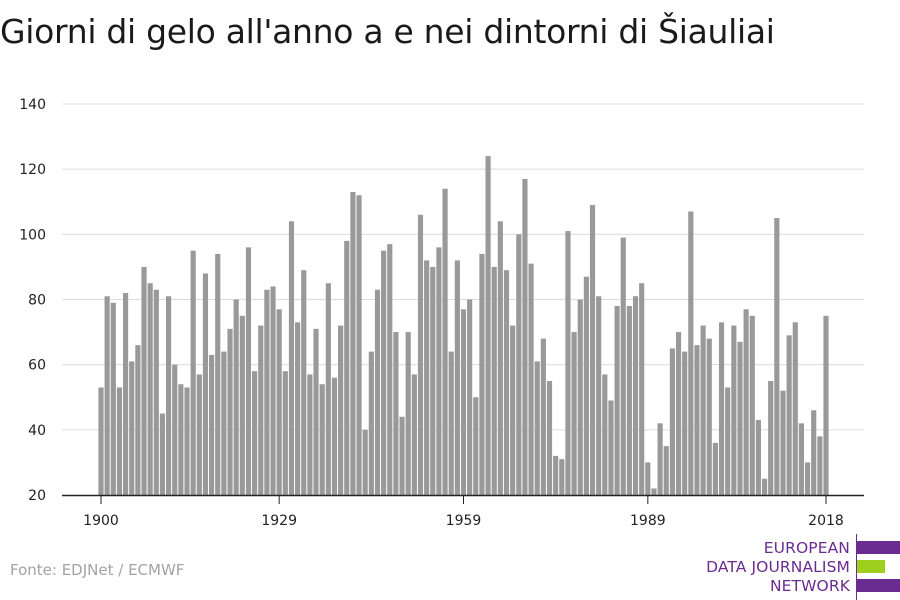  I want to click on bar-2009, so click(771, 437).